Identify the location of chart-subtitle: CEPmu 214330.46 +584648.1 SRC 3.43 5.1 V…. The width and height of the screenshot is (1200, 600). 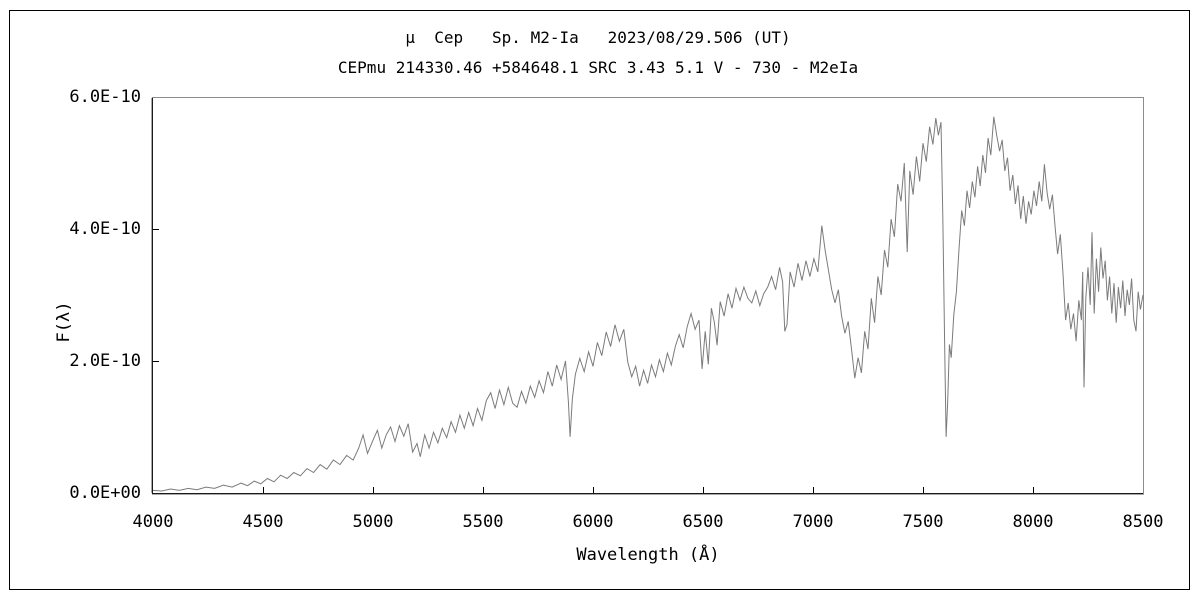
(598, 67).